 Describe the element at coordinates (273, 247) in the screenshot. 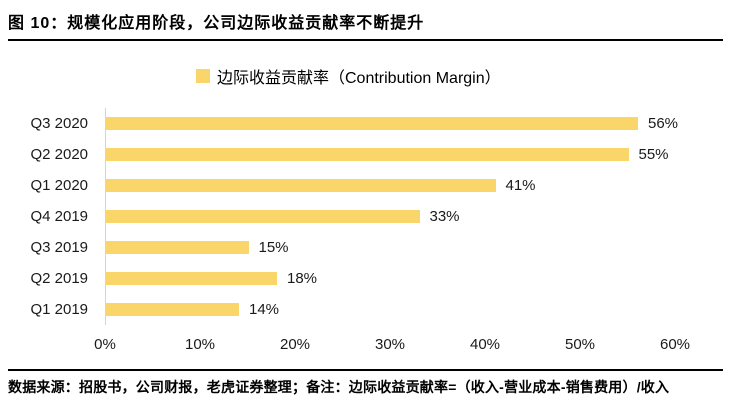

I see `value-label: 15%` at that location.